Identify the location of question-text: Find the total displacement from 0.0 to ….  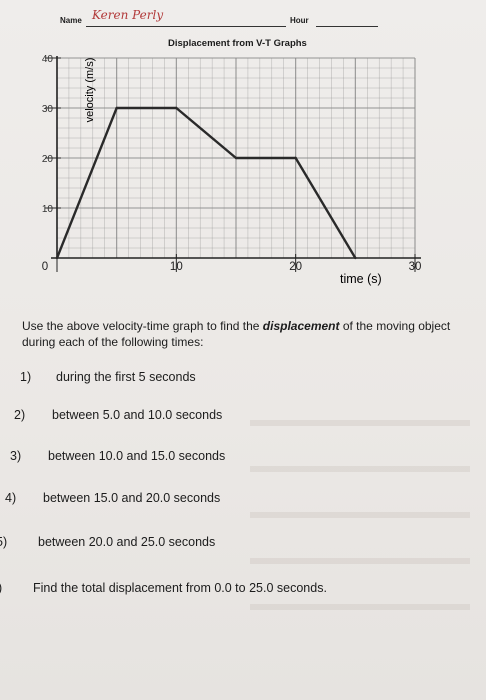
(180, 588).